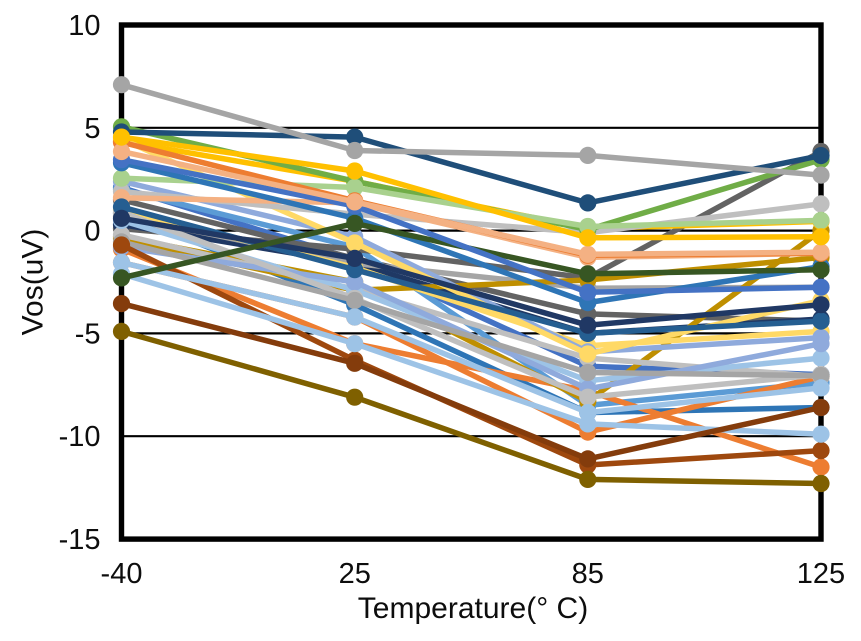  I want to click on svg-text: 125, so click(821, 574).